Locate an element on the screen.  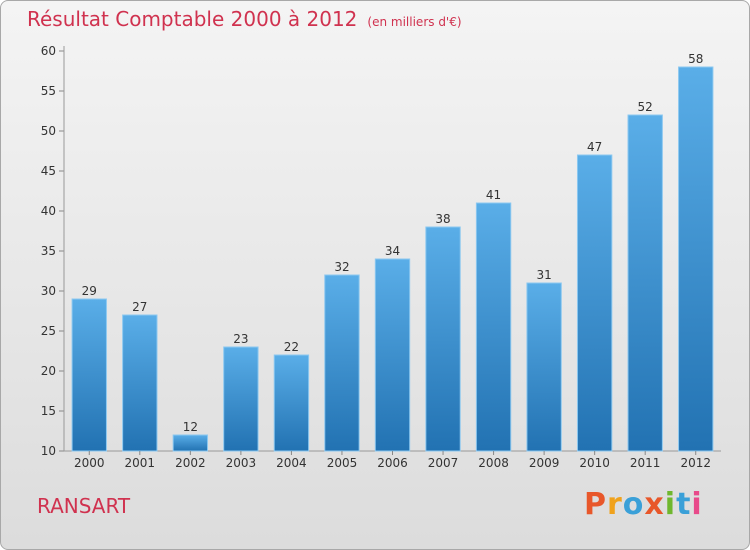
bar-2008 is located at coordinates (493, 327).